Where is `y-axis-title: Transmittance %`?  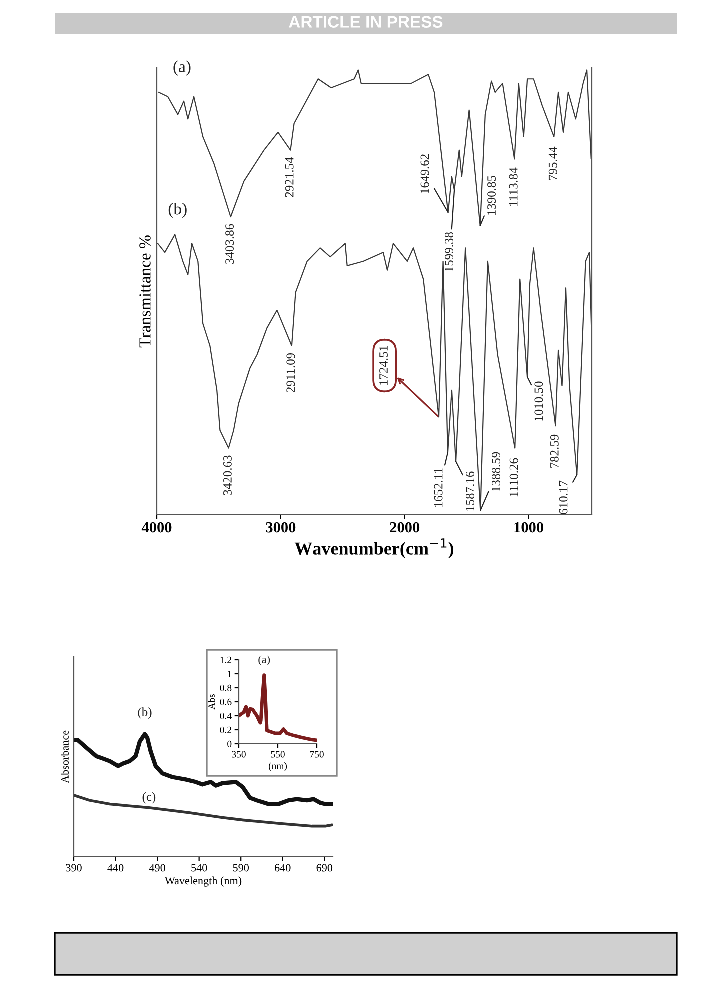 y-axis-title: Transmittance % is located at coordinates (145, 292).